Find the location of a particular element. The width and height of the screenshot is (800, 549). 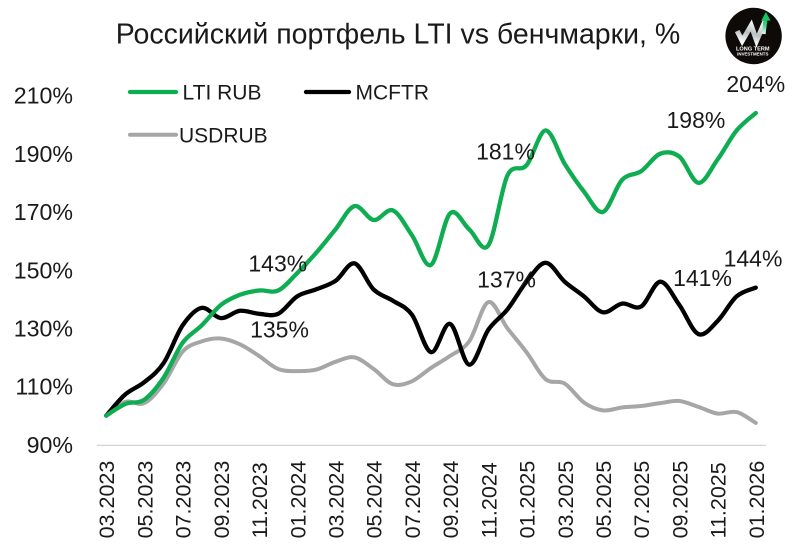

svg-text: 190% is located at coordinates (43, 154).